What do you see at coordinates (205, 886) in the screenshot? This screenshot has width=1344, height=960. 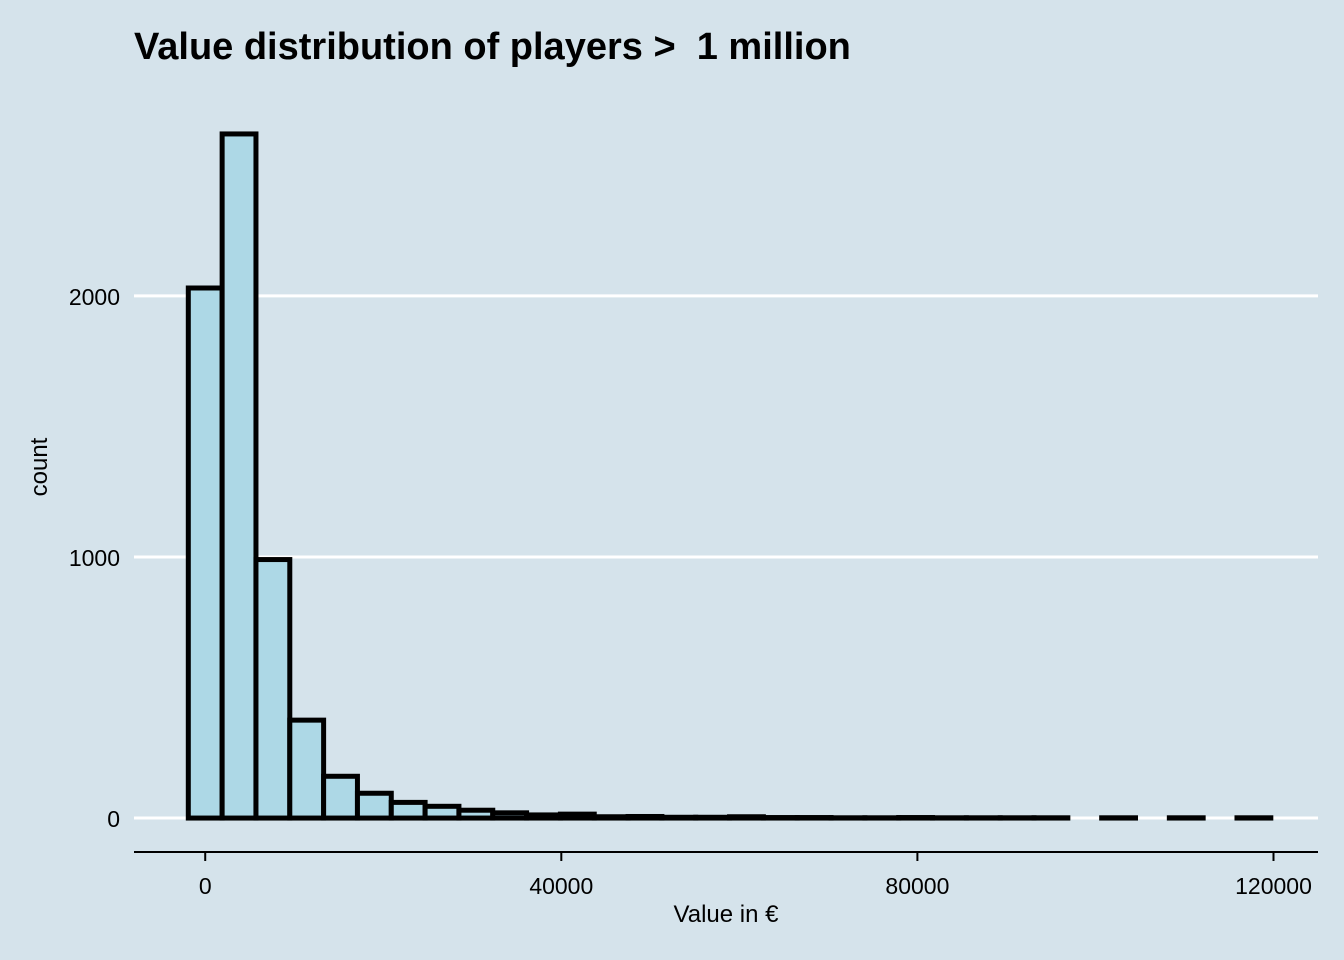 I see `x-tick-label-0: 0` at bounding box center [205, 886].